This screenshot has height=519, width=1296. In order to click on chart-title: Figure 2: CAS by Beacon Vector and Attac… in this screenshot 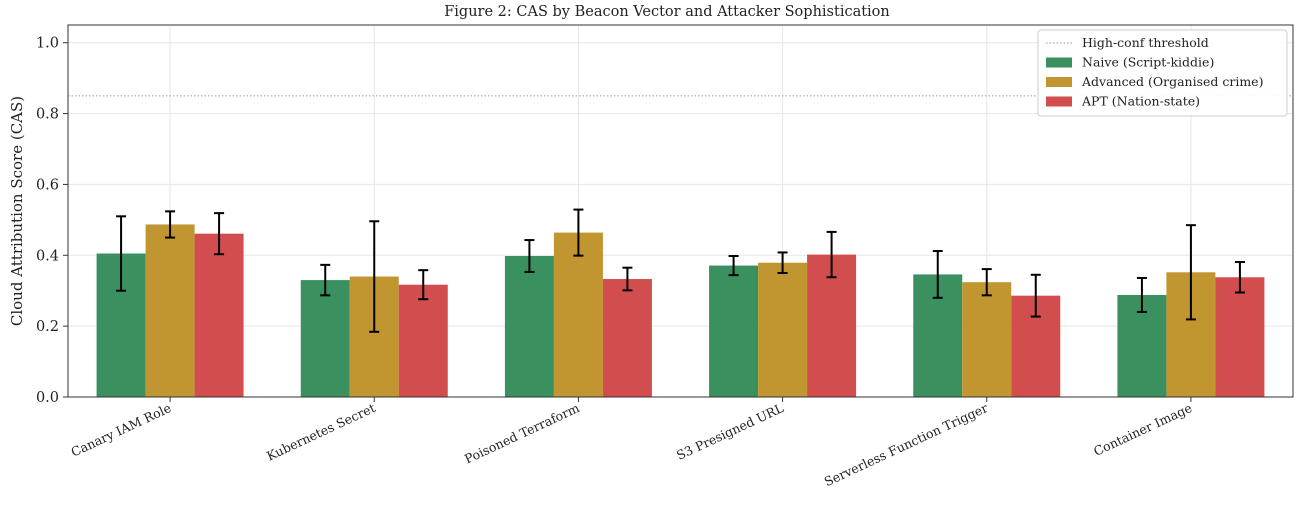, I will do `click(667, 12)`.